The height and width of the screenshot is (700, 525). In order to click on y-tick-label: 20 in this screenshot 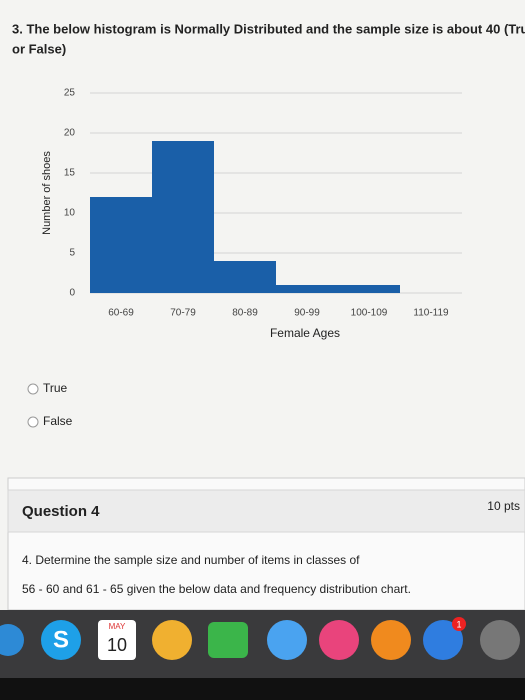, I will do `click(70, 133)`.